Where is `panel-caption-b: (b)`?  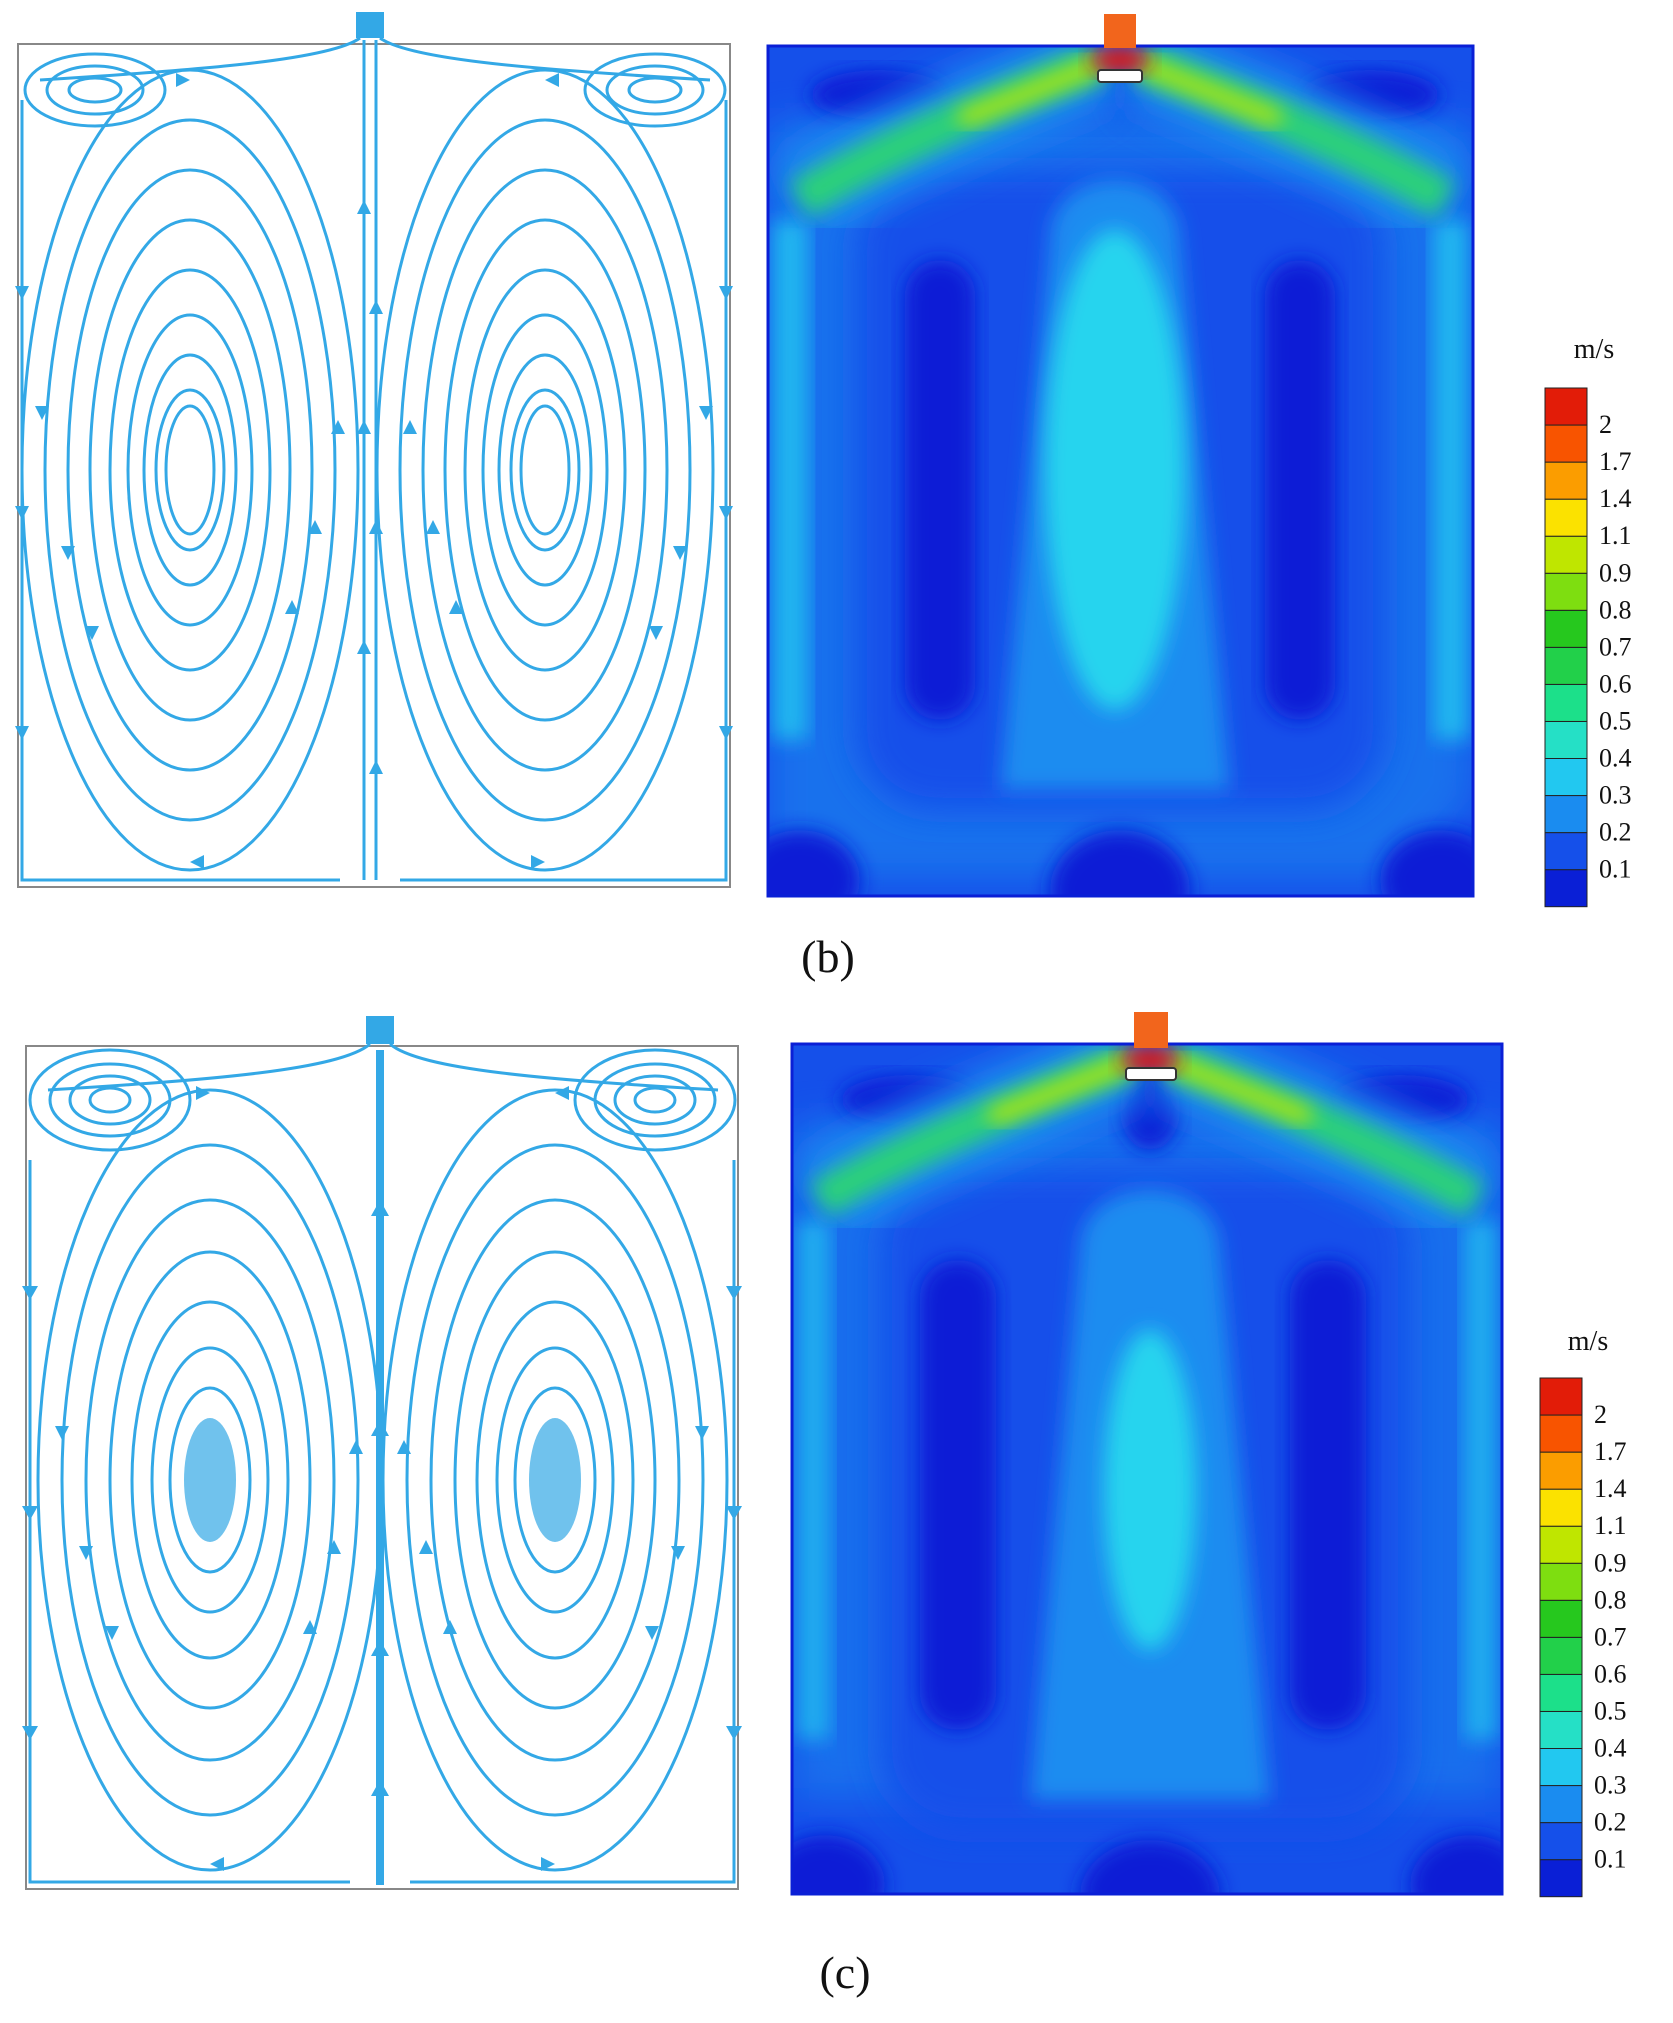
panel-caption-b: (b) is located at coordinates (828, 956).